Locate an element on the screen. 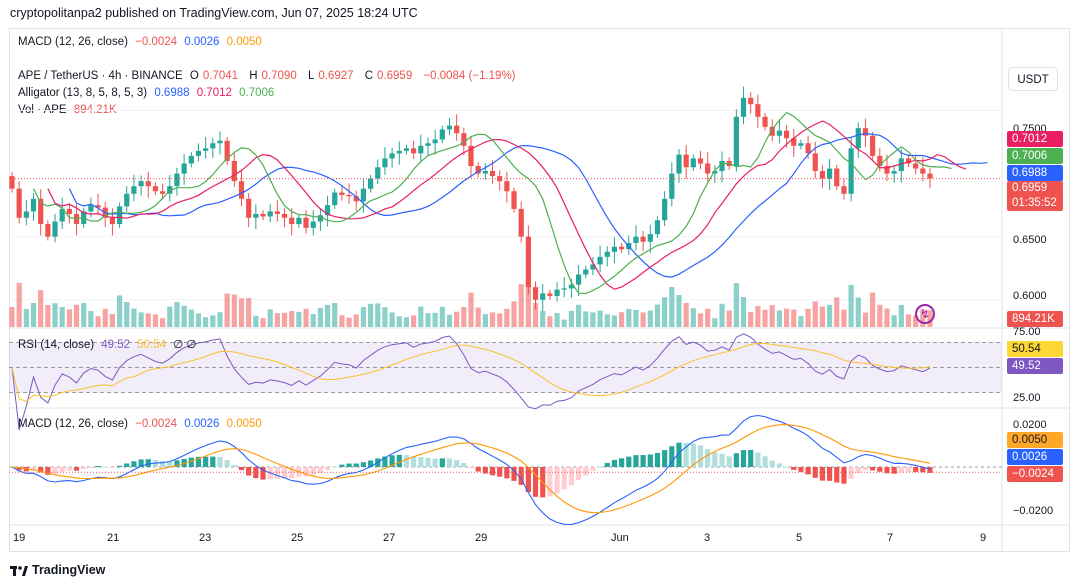  tradingview-logo-icon is located at coordinates (19, 570).